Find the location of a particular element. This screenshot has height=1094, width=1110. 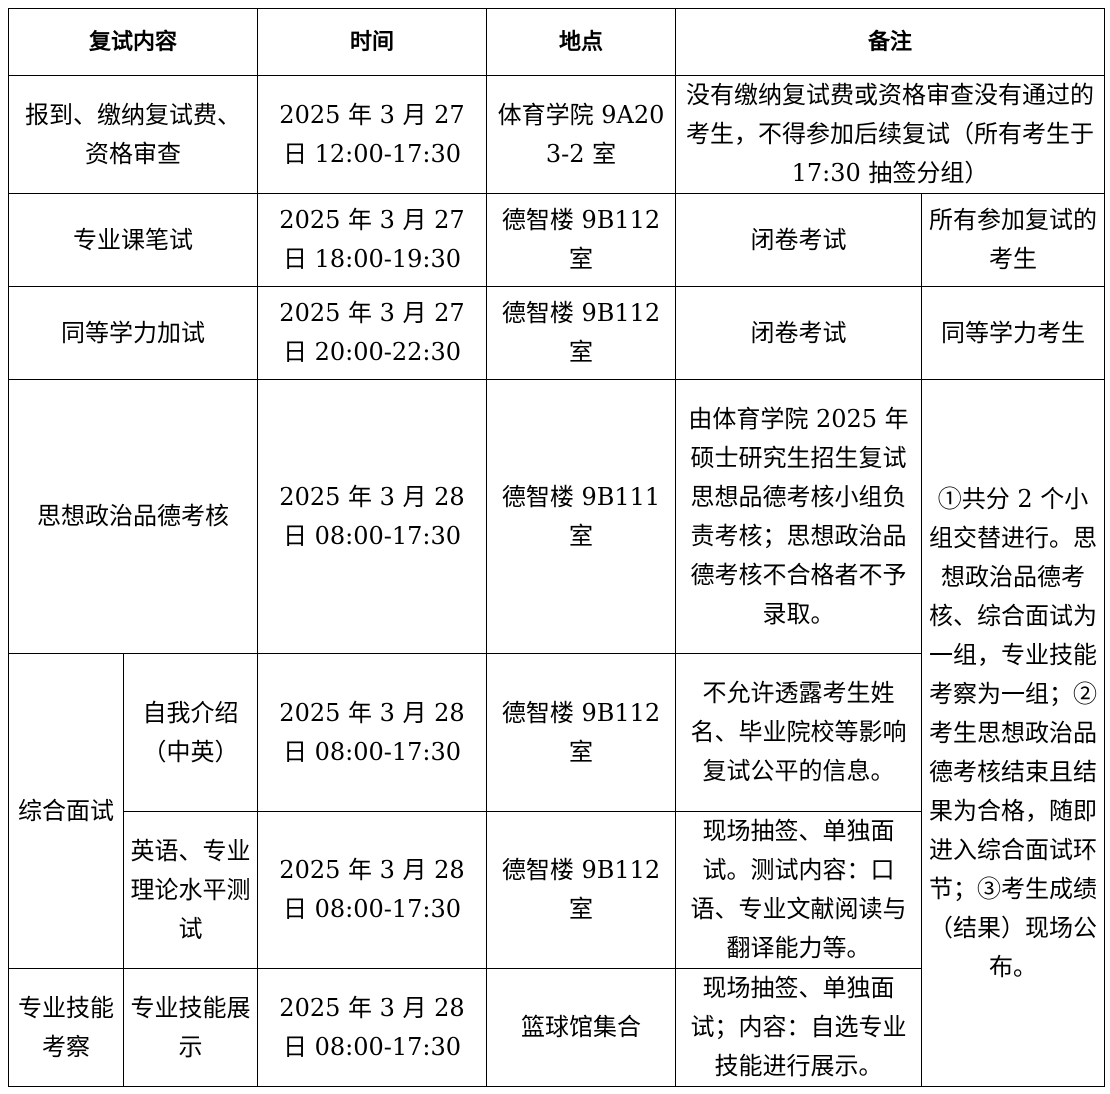

group-cell: 综合面试 is located at coordinates (66, 811).